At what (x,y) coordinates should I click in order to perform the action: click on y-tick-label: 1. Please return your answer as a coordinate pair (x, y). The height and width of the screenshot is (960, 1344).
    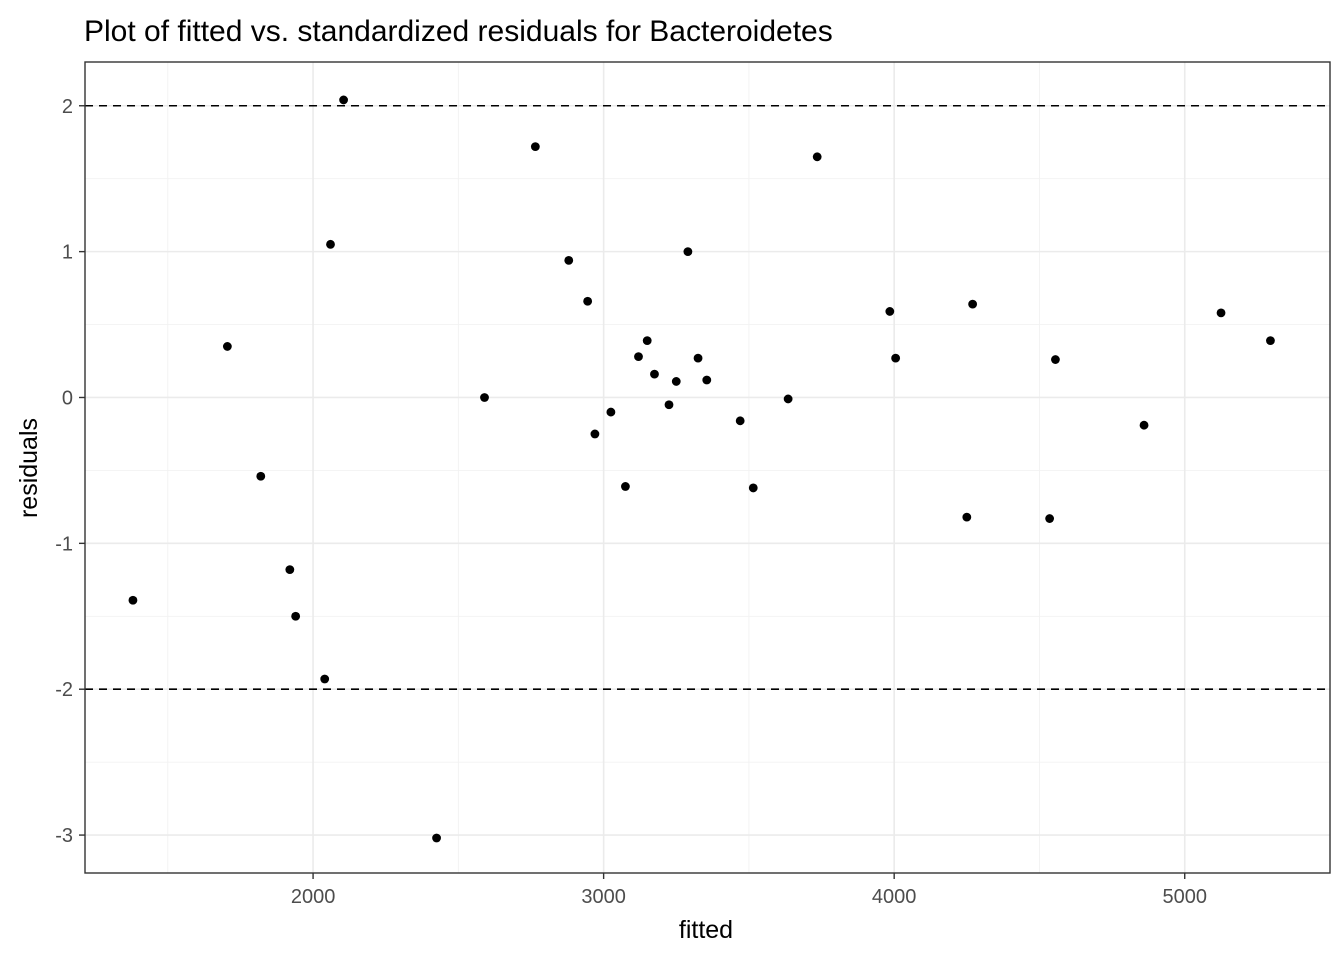
    Looking at the image, I should click on (67, 253).